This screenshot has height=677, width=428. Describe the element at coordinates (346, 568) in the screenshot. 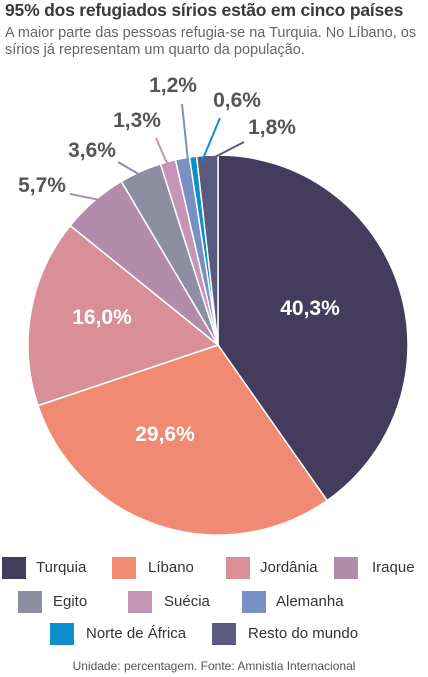

I see `legend-swatch-iraque` at that location.